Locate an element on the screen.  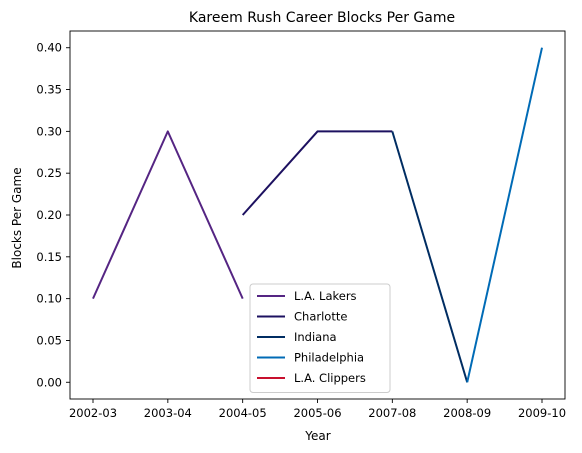
x-tick-label: 2003-04 is located at coordinates (168, 413).